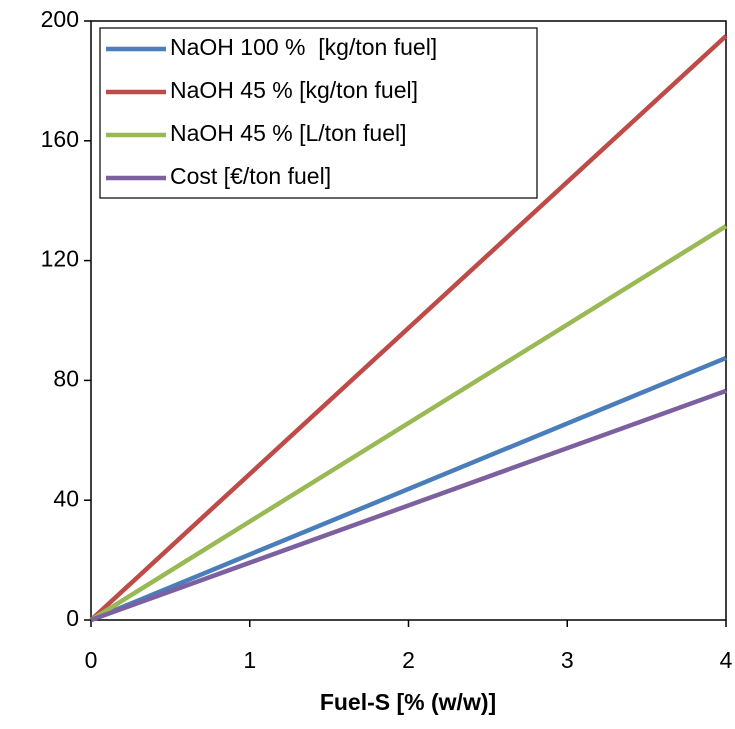 The width and height of the screenshot is (735, 729). I want to click on legend-label: NaOH 45 % [kg/ton fuel], so click(294, 90).